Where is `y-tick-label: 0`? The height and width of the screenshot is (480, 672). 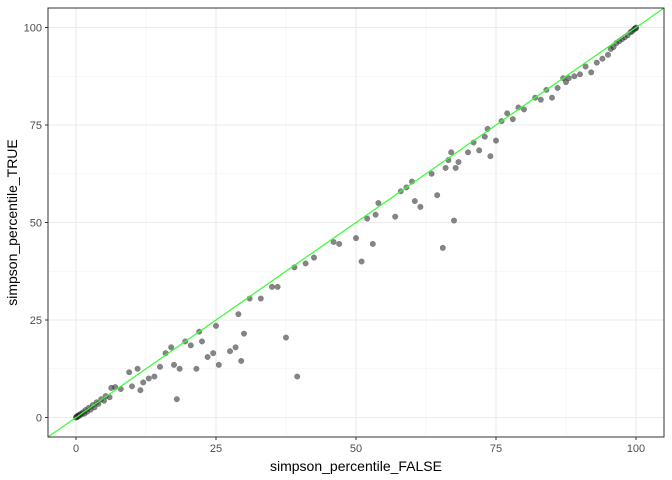
y-tick-label: 0 is located at coordinates (39, 419).